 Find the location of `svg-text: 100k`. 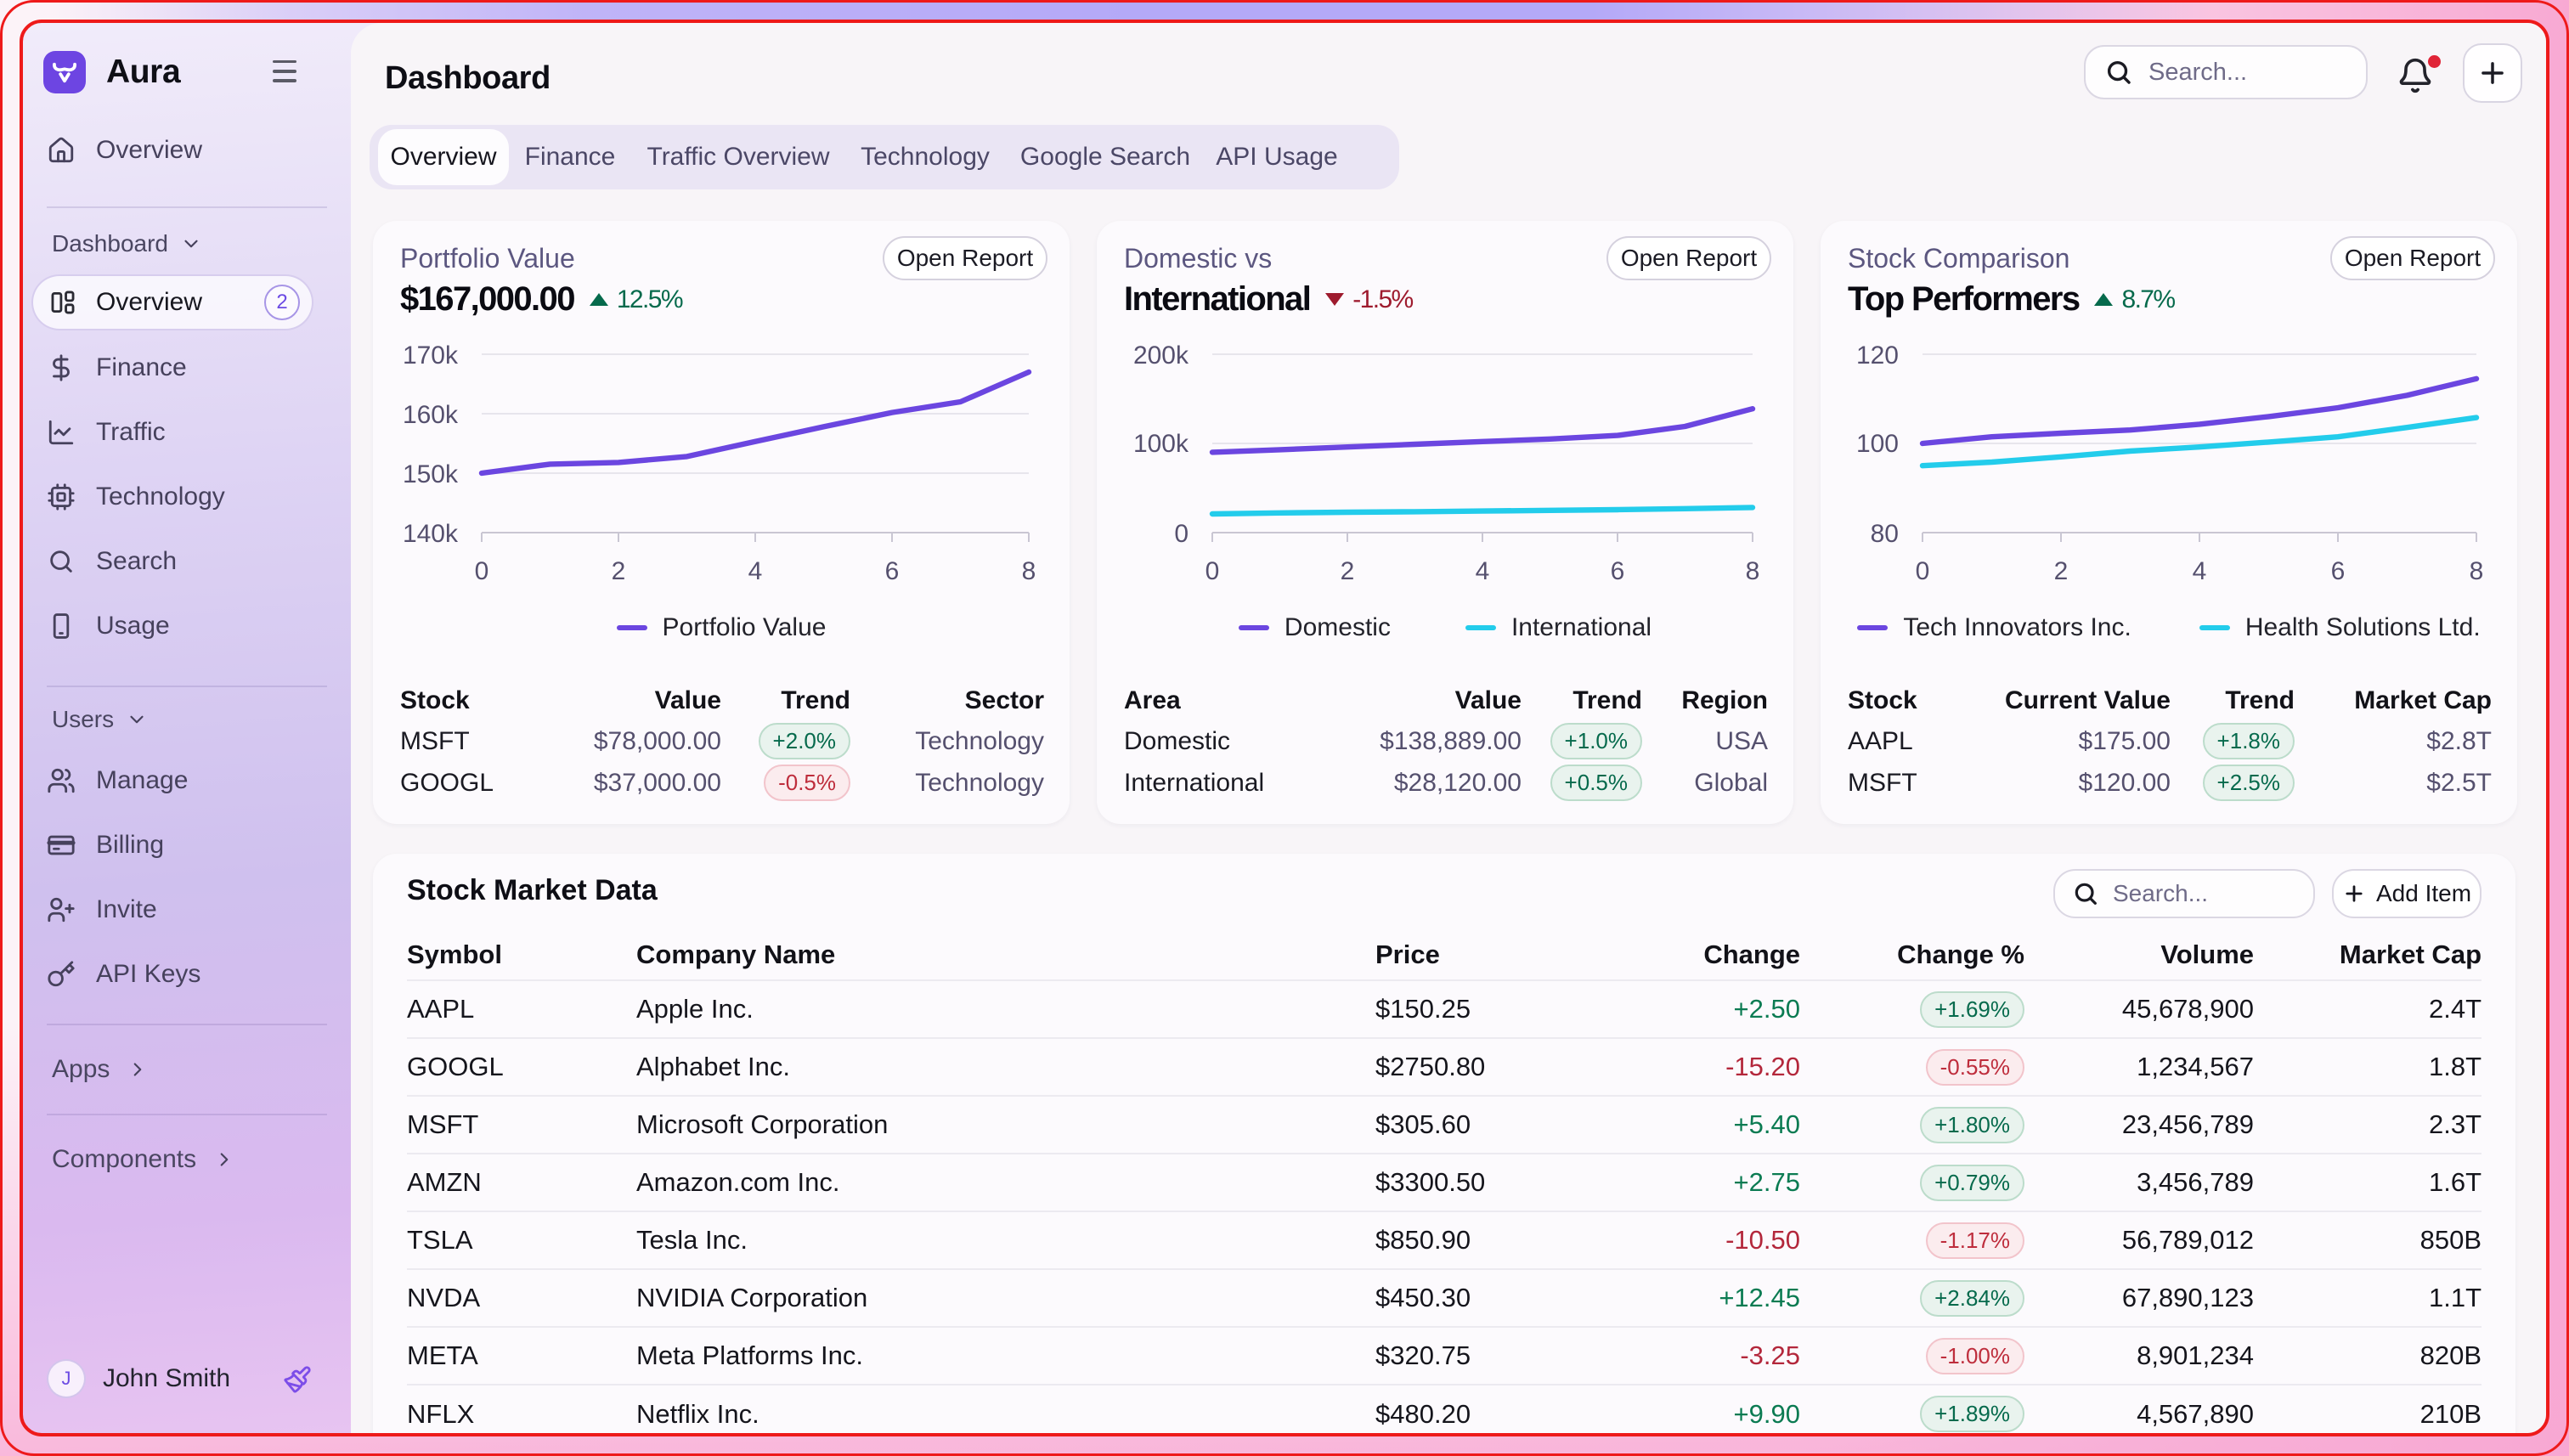

svg-text: 100k is located at coordinates (1161, 444).